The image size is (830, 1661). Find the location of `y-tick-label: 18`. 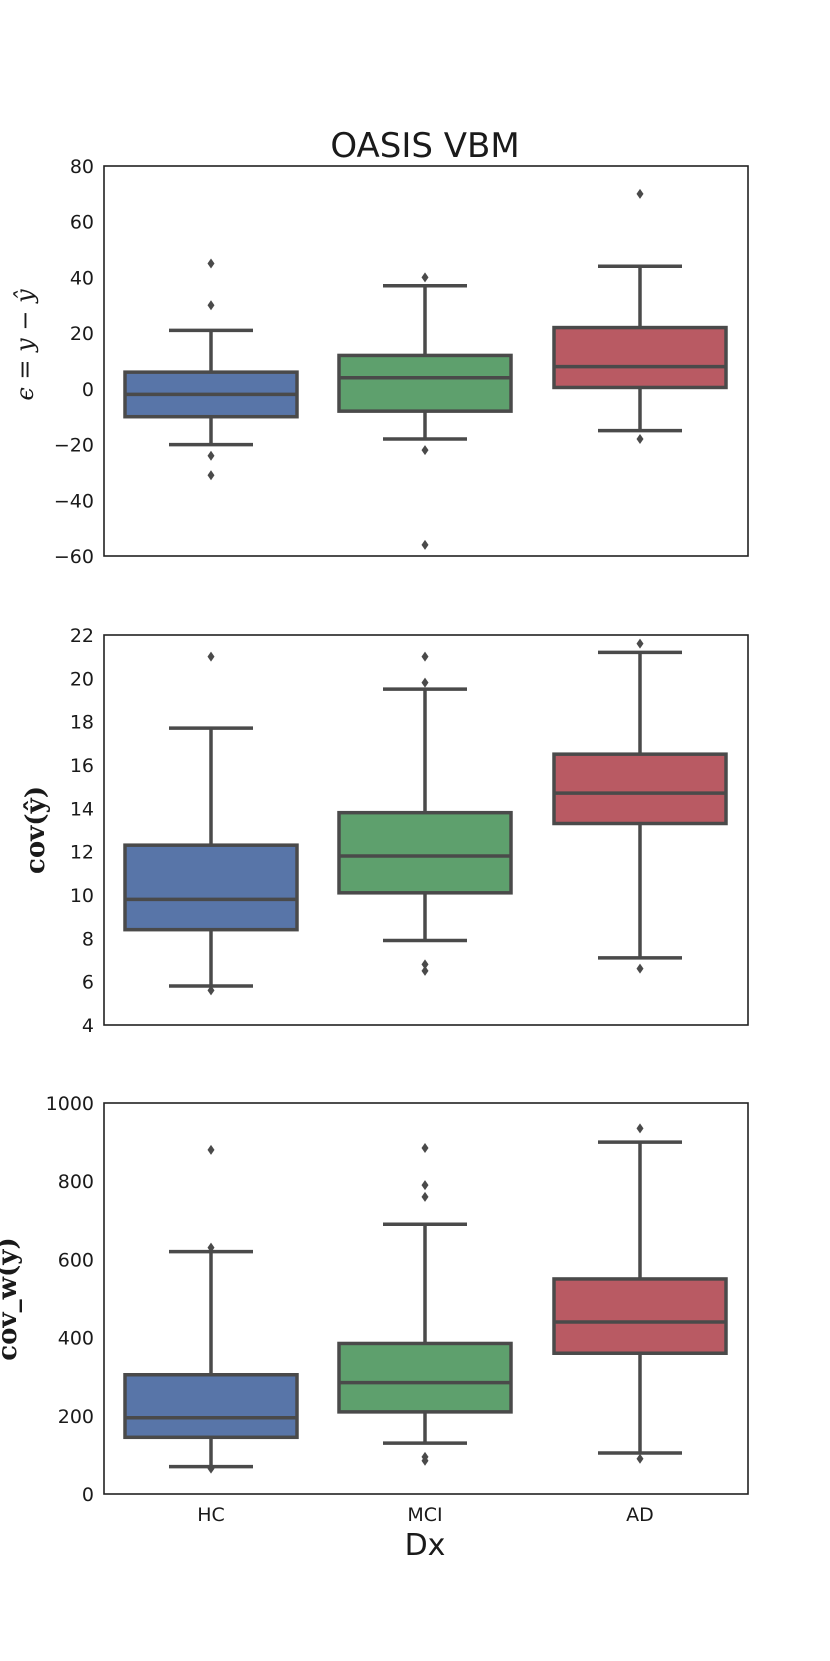

y-tick-label: 18 is located at coordinates (82, 723).